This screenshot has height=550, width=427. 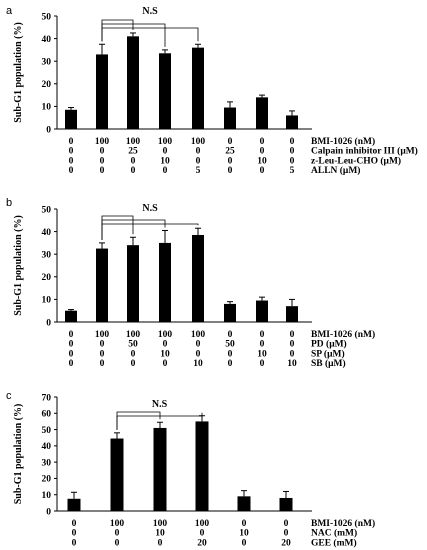 I want to click on y-tick-label: 40, so click(x=47, y=233).